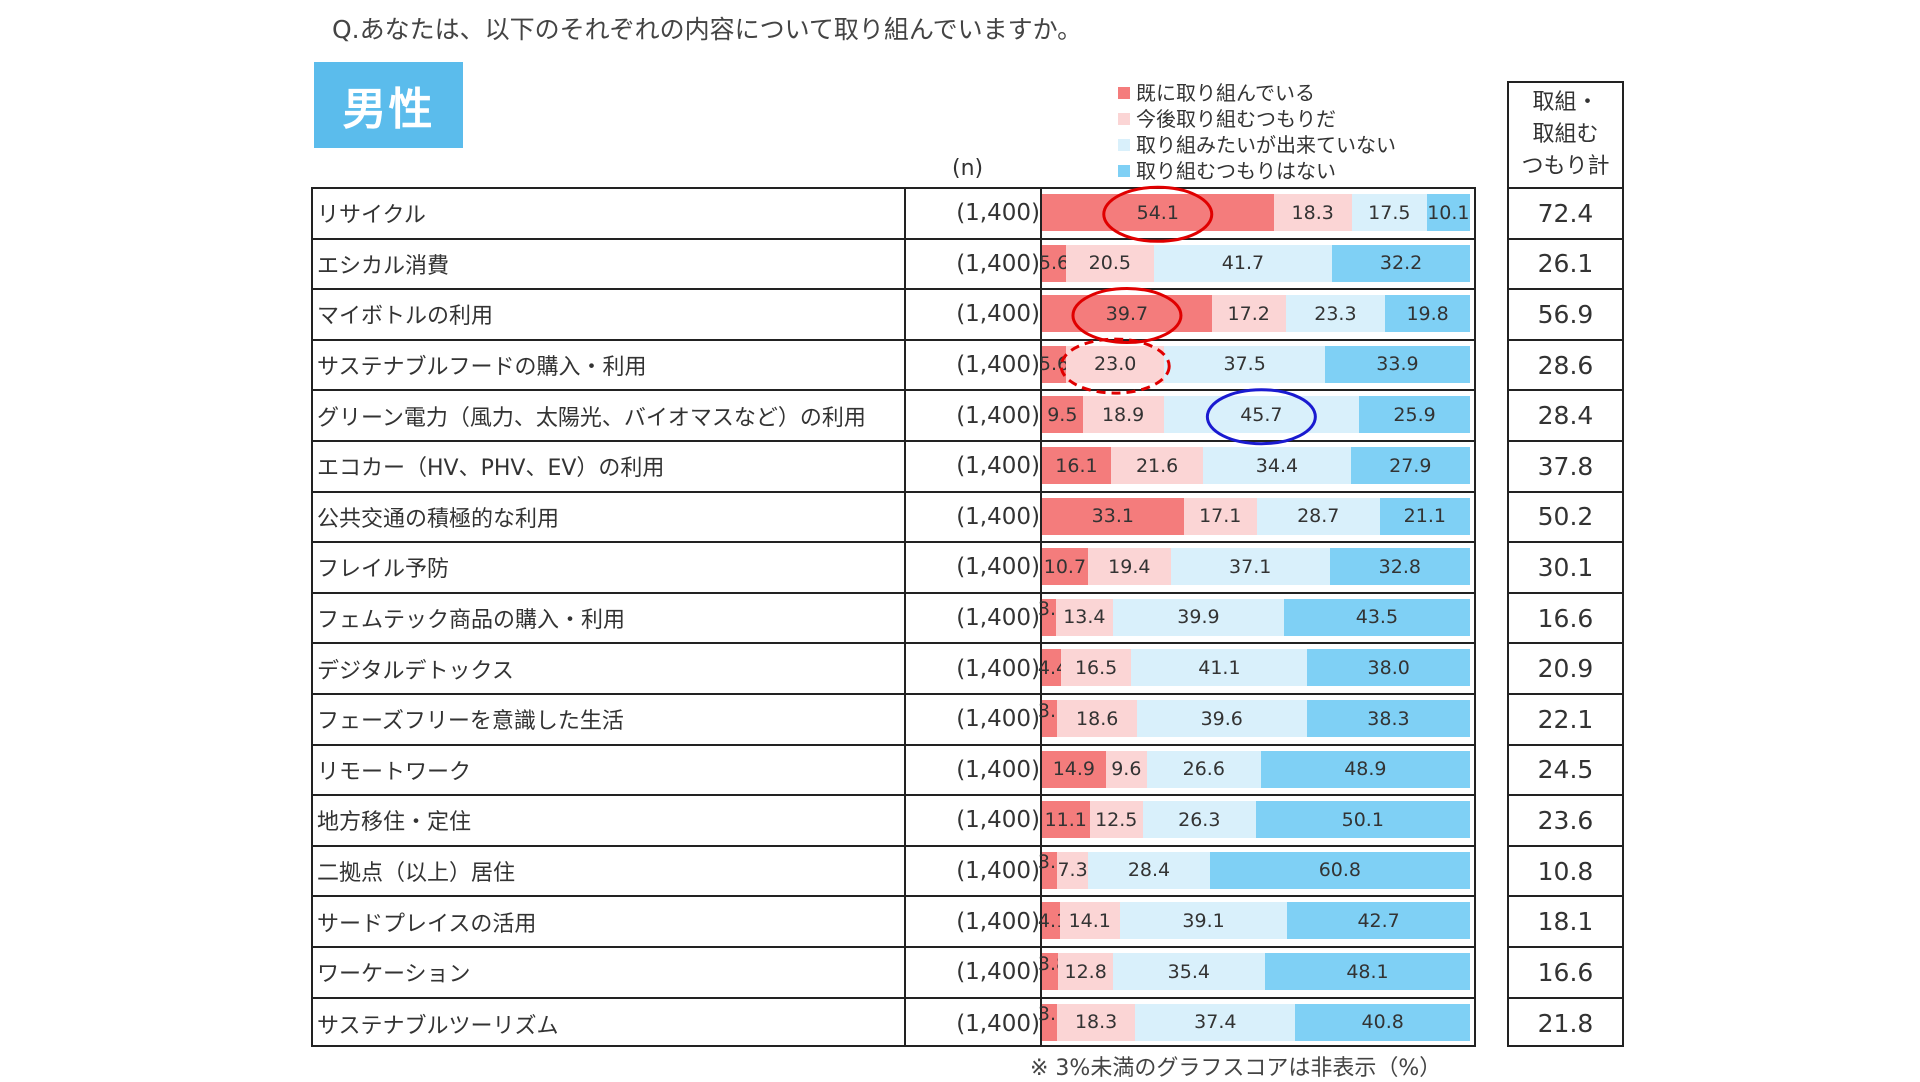  I want to click on data-label: 33.1, so click(1112, 516).